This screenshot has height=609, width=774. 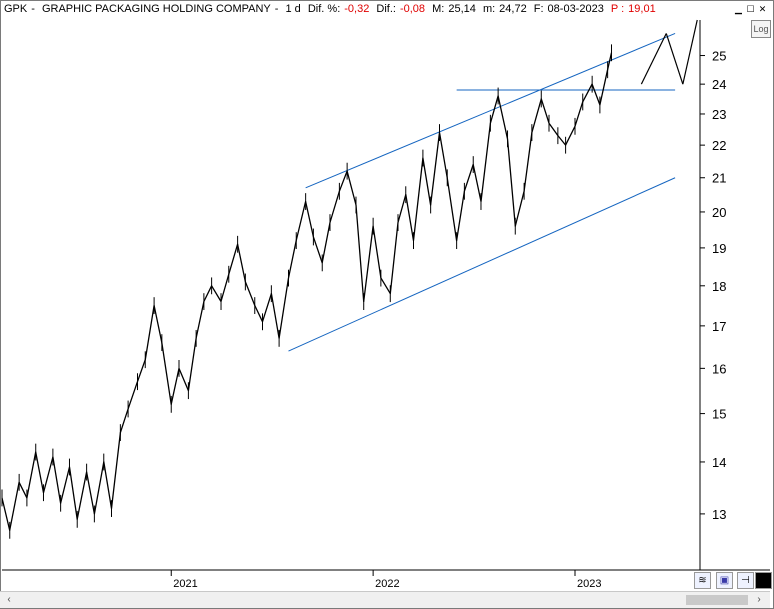 I want to click on x-tick-label: 2023, so click(x=589, y=584).